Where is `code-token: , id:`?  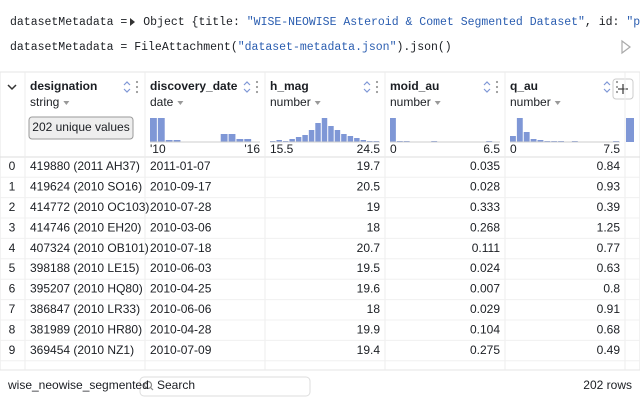
code-token: , id: is located at coordinates (605, 22).